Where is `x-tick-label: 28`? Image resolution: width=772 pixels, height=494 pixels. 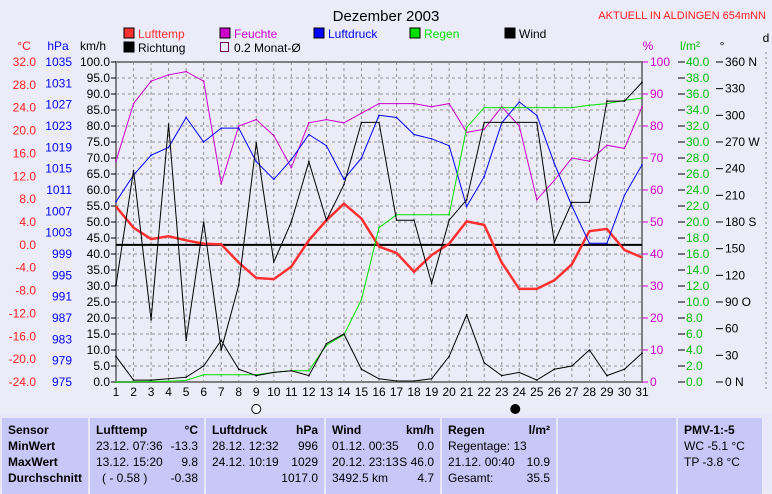
x-tick-label: 28 is located at coordinates (590, 392).